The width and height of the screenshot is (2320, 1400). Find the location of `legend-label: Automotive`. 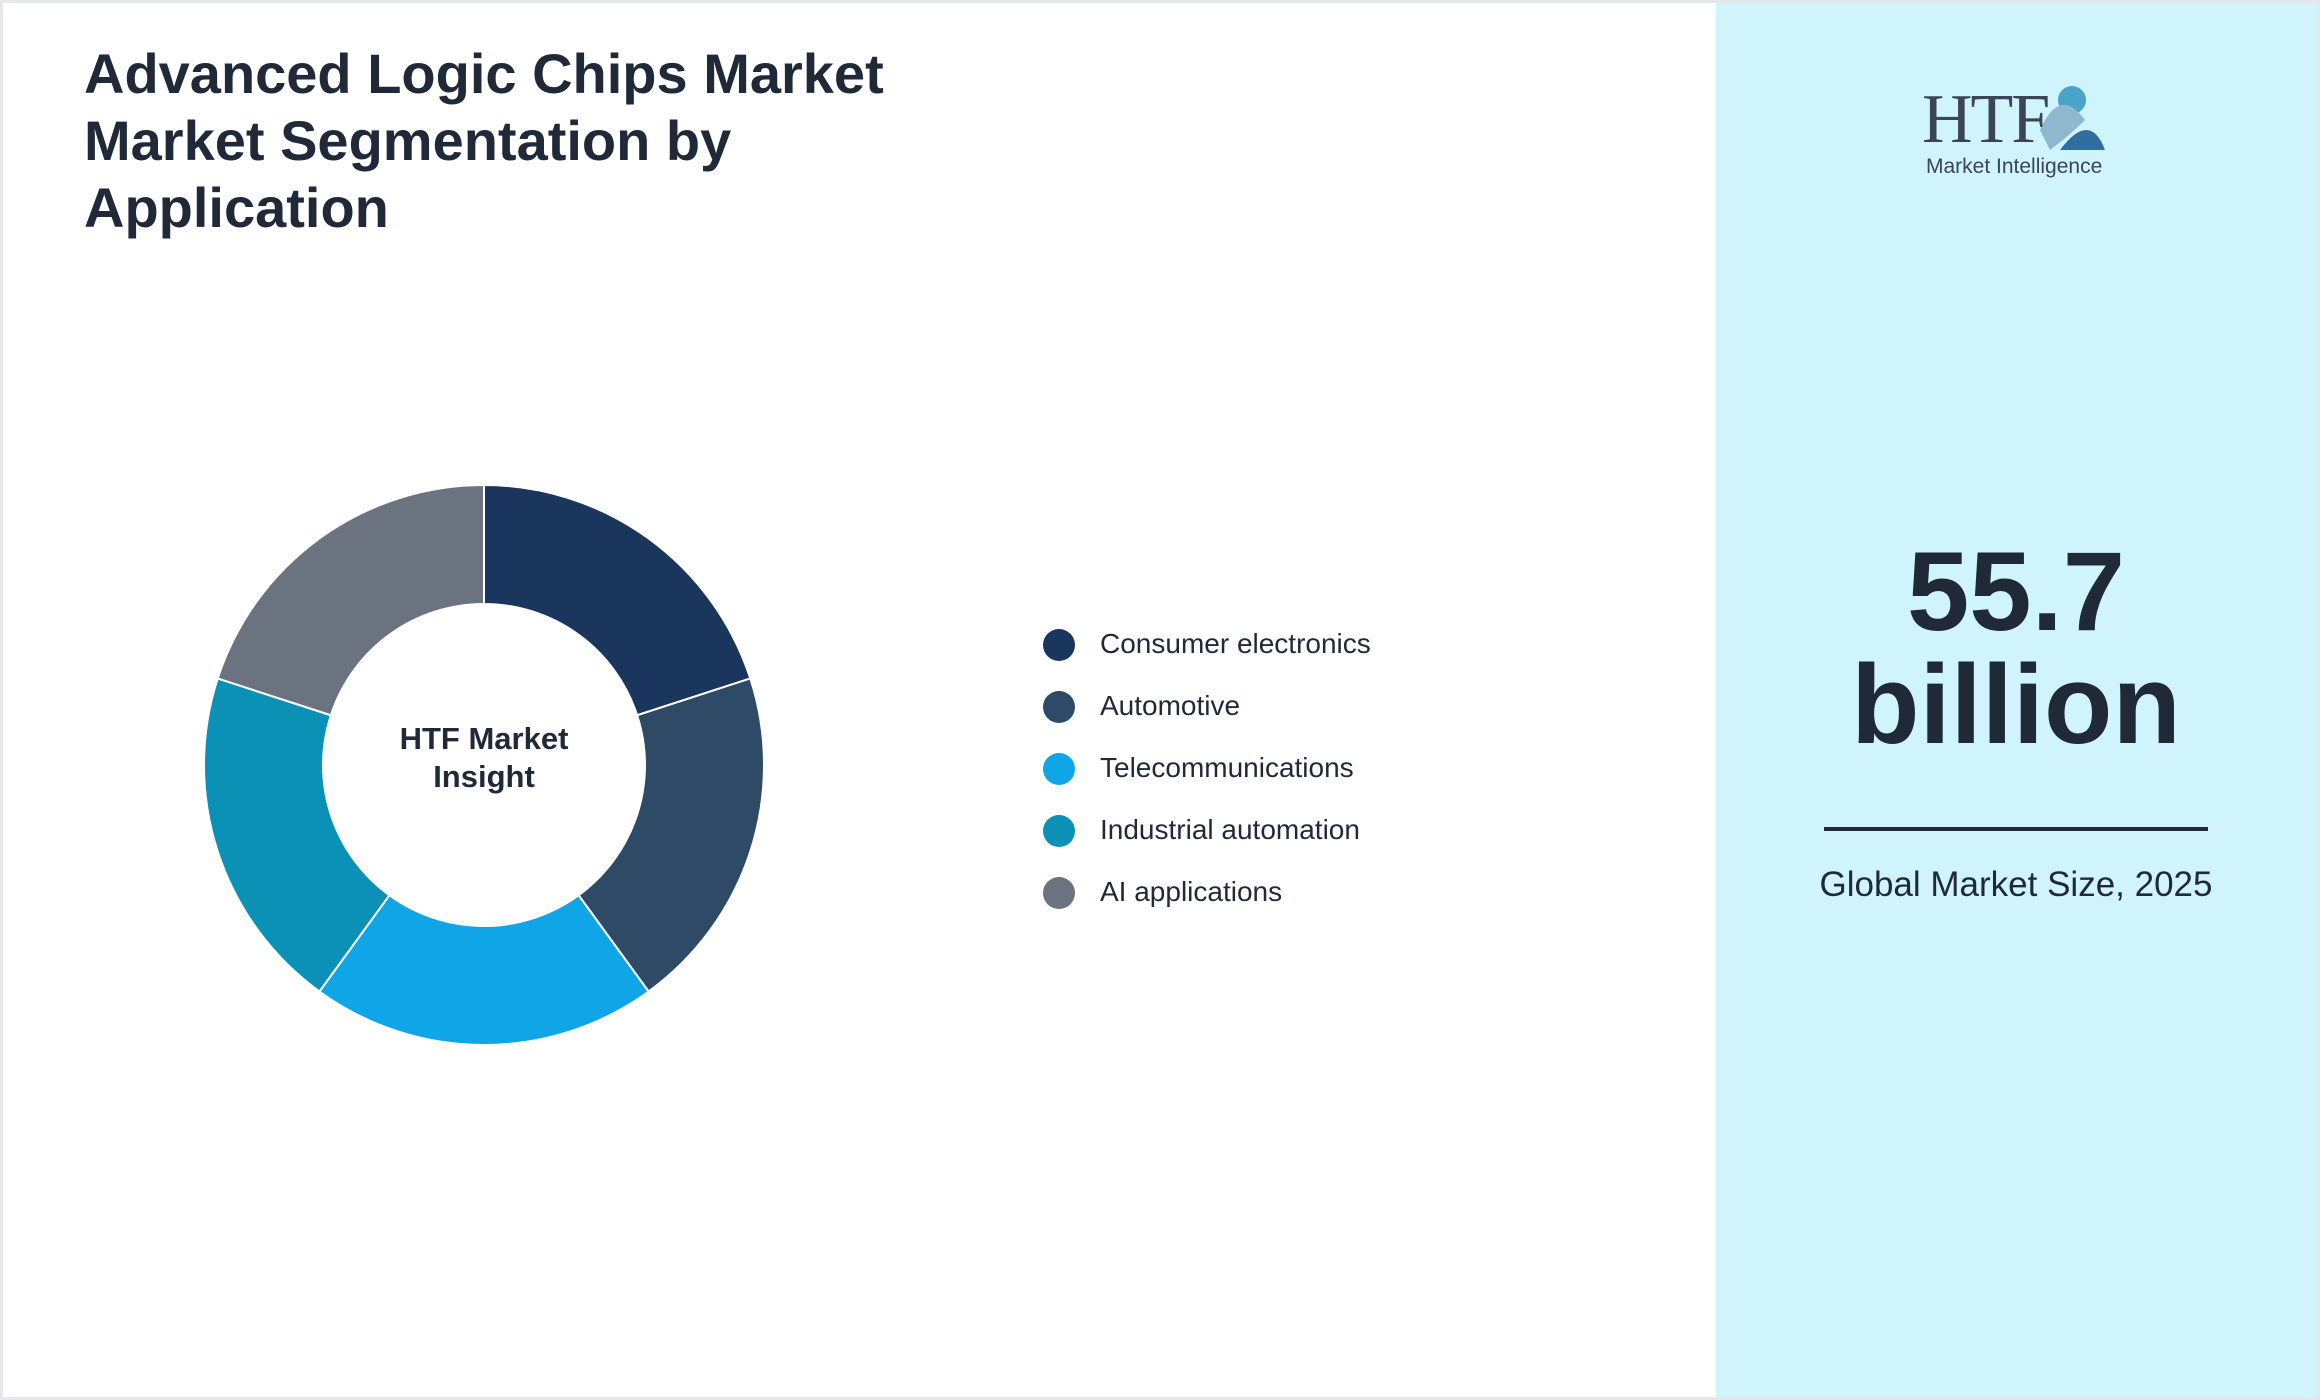

legend-label: Automotive is located at coordinates (1170, 705).